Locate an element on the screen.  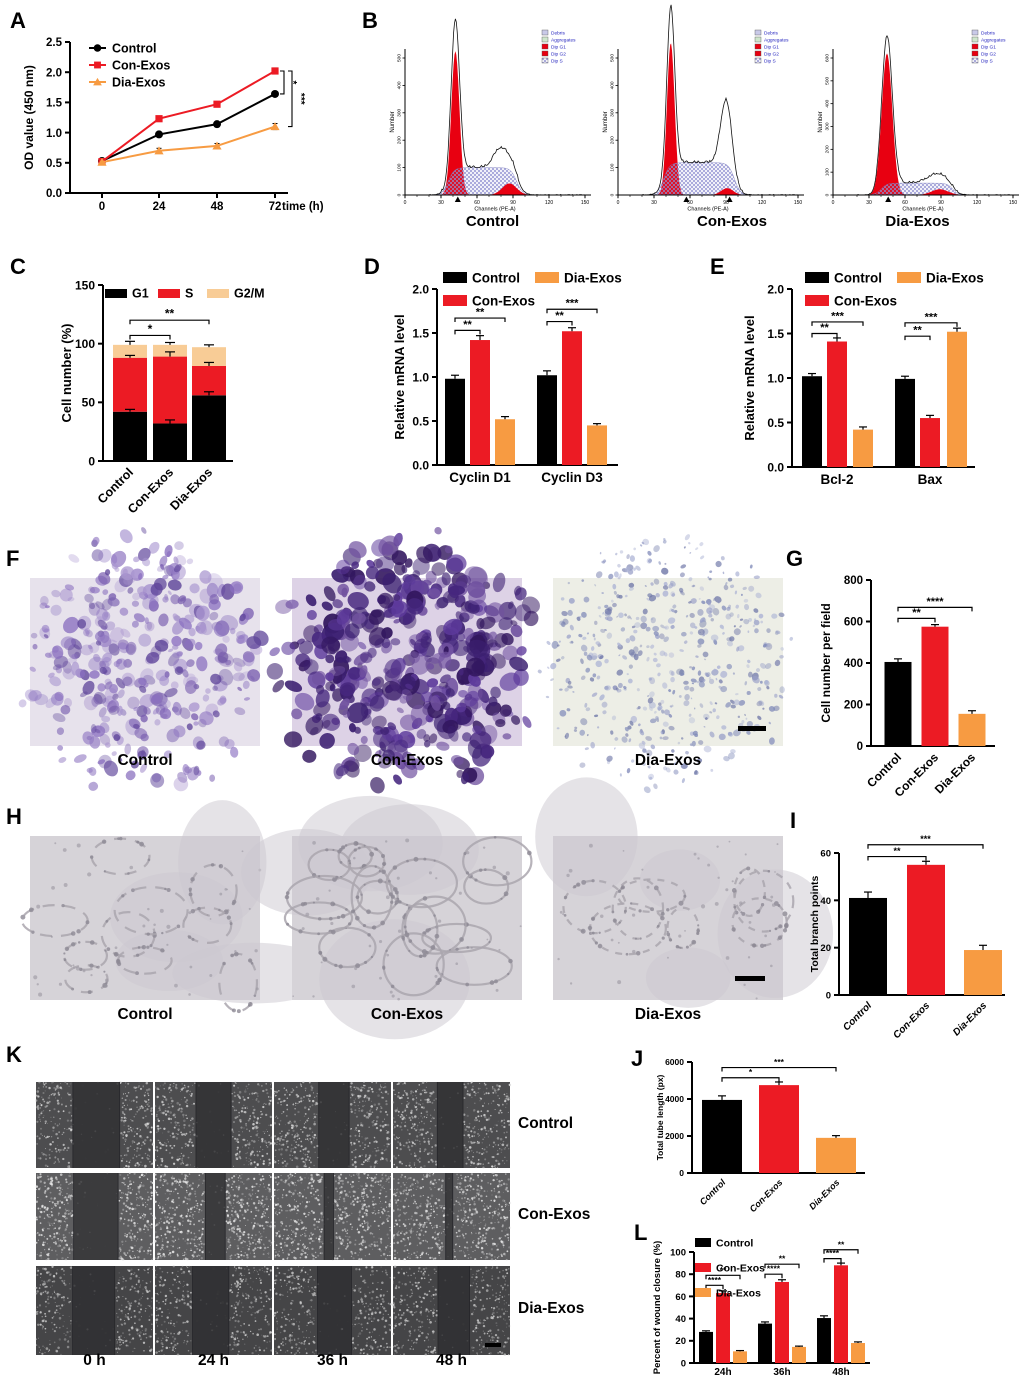
x-category-label: Control is located at coordinates (713, 1192).